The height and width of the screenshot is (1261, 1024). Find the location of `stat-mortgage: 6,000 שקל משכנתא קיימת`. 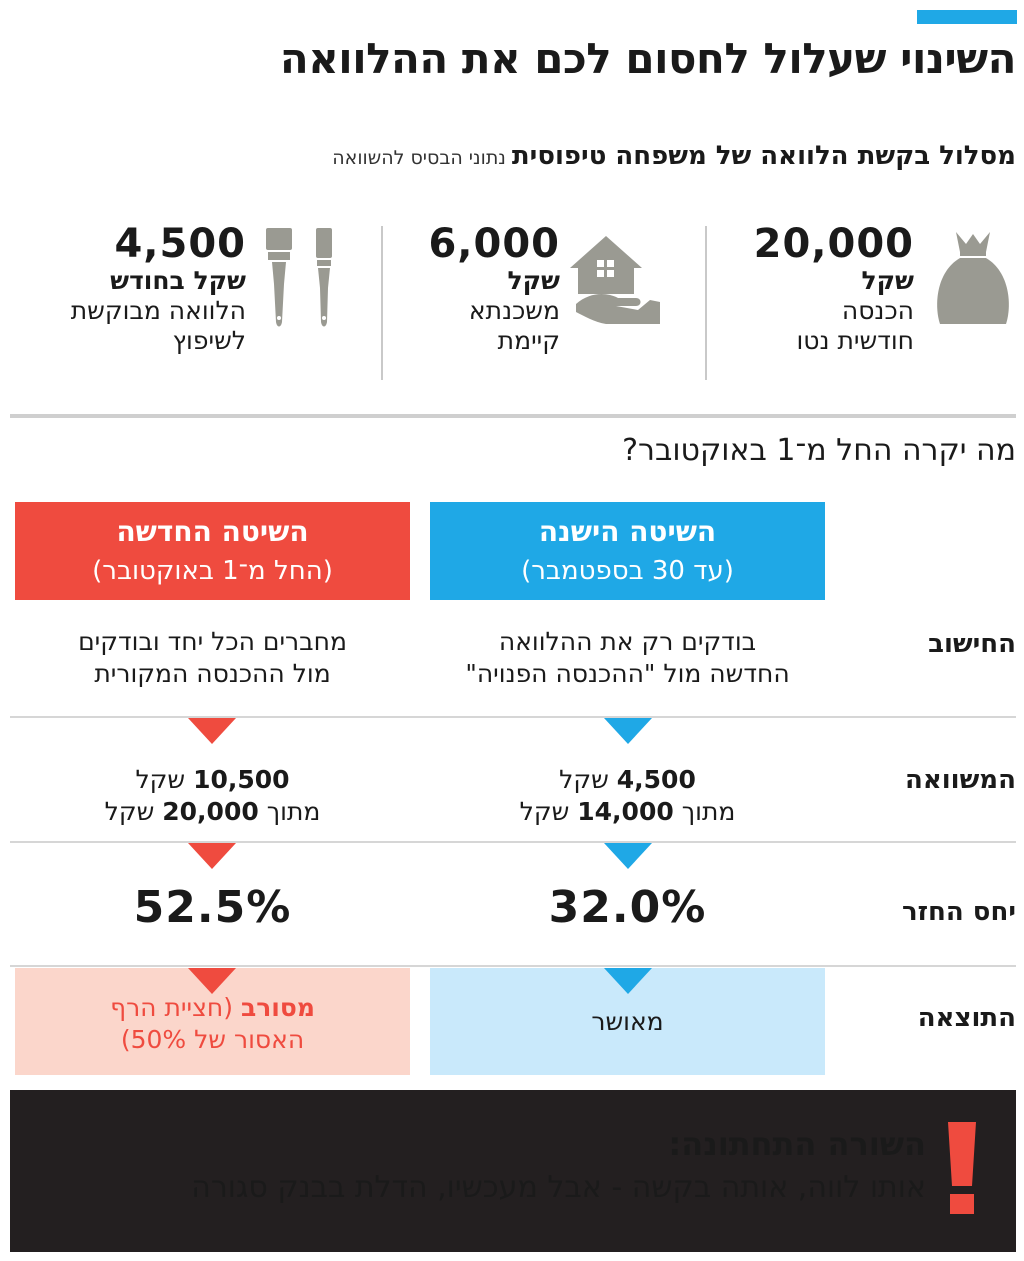

stat-mortgage: 6,000 שקל משכנתא קיימת is located at coordinates (480, 302).